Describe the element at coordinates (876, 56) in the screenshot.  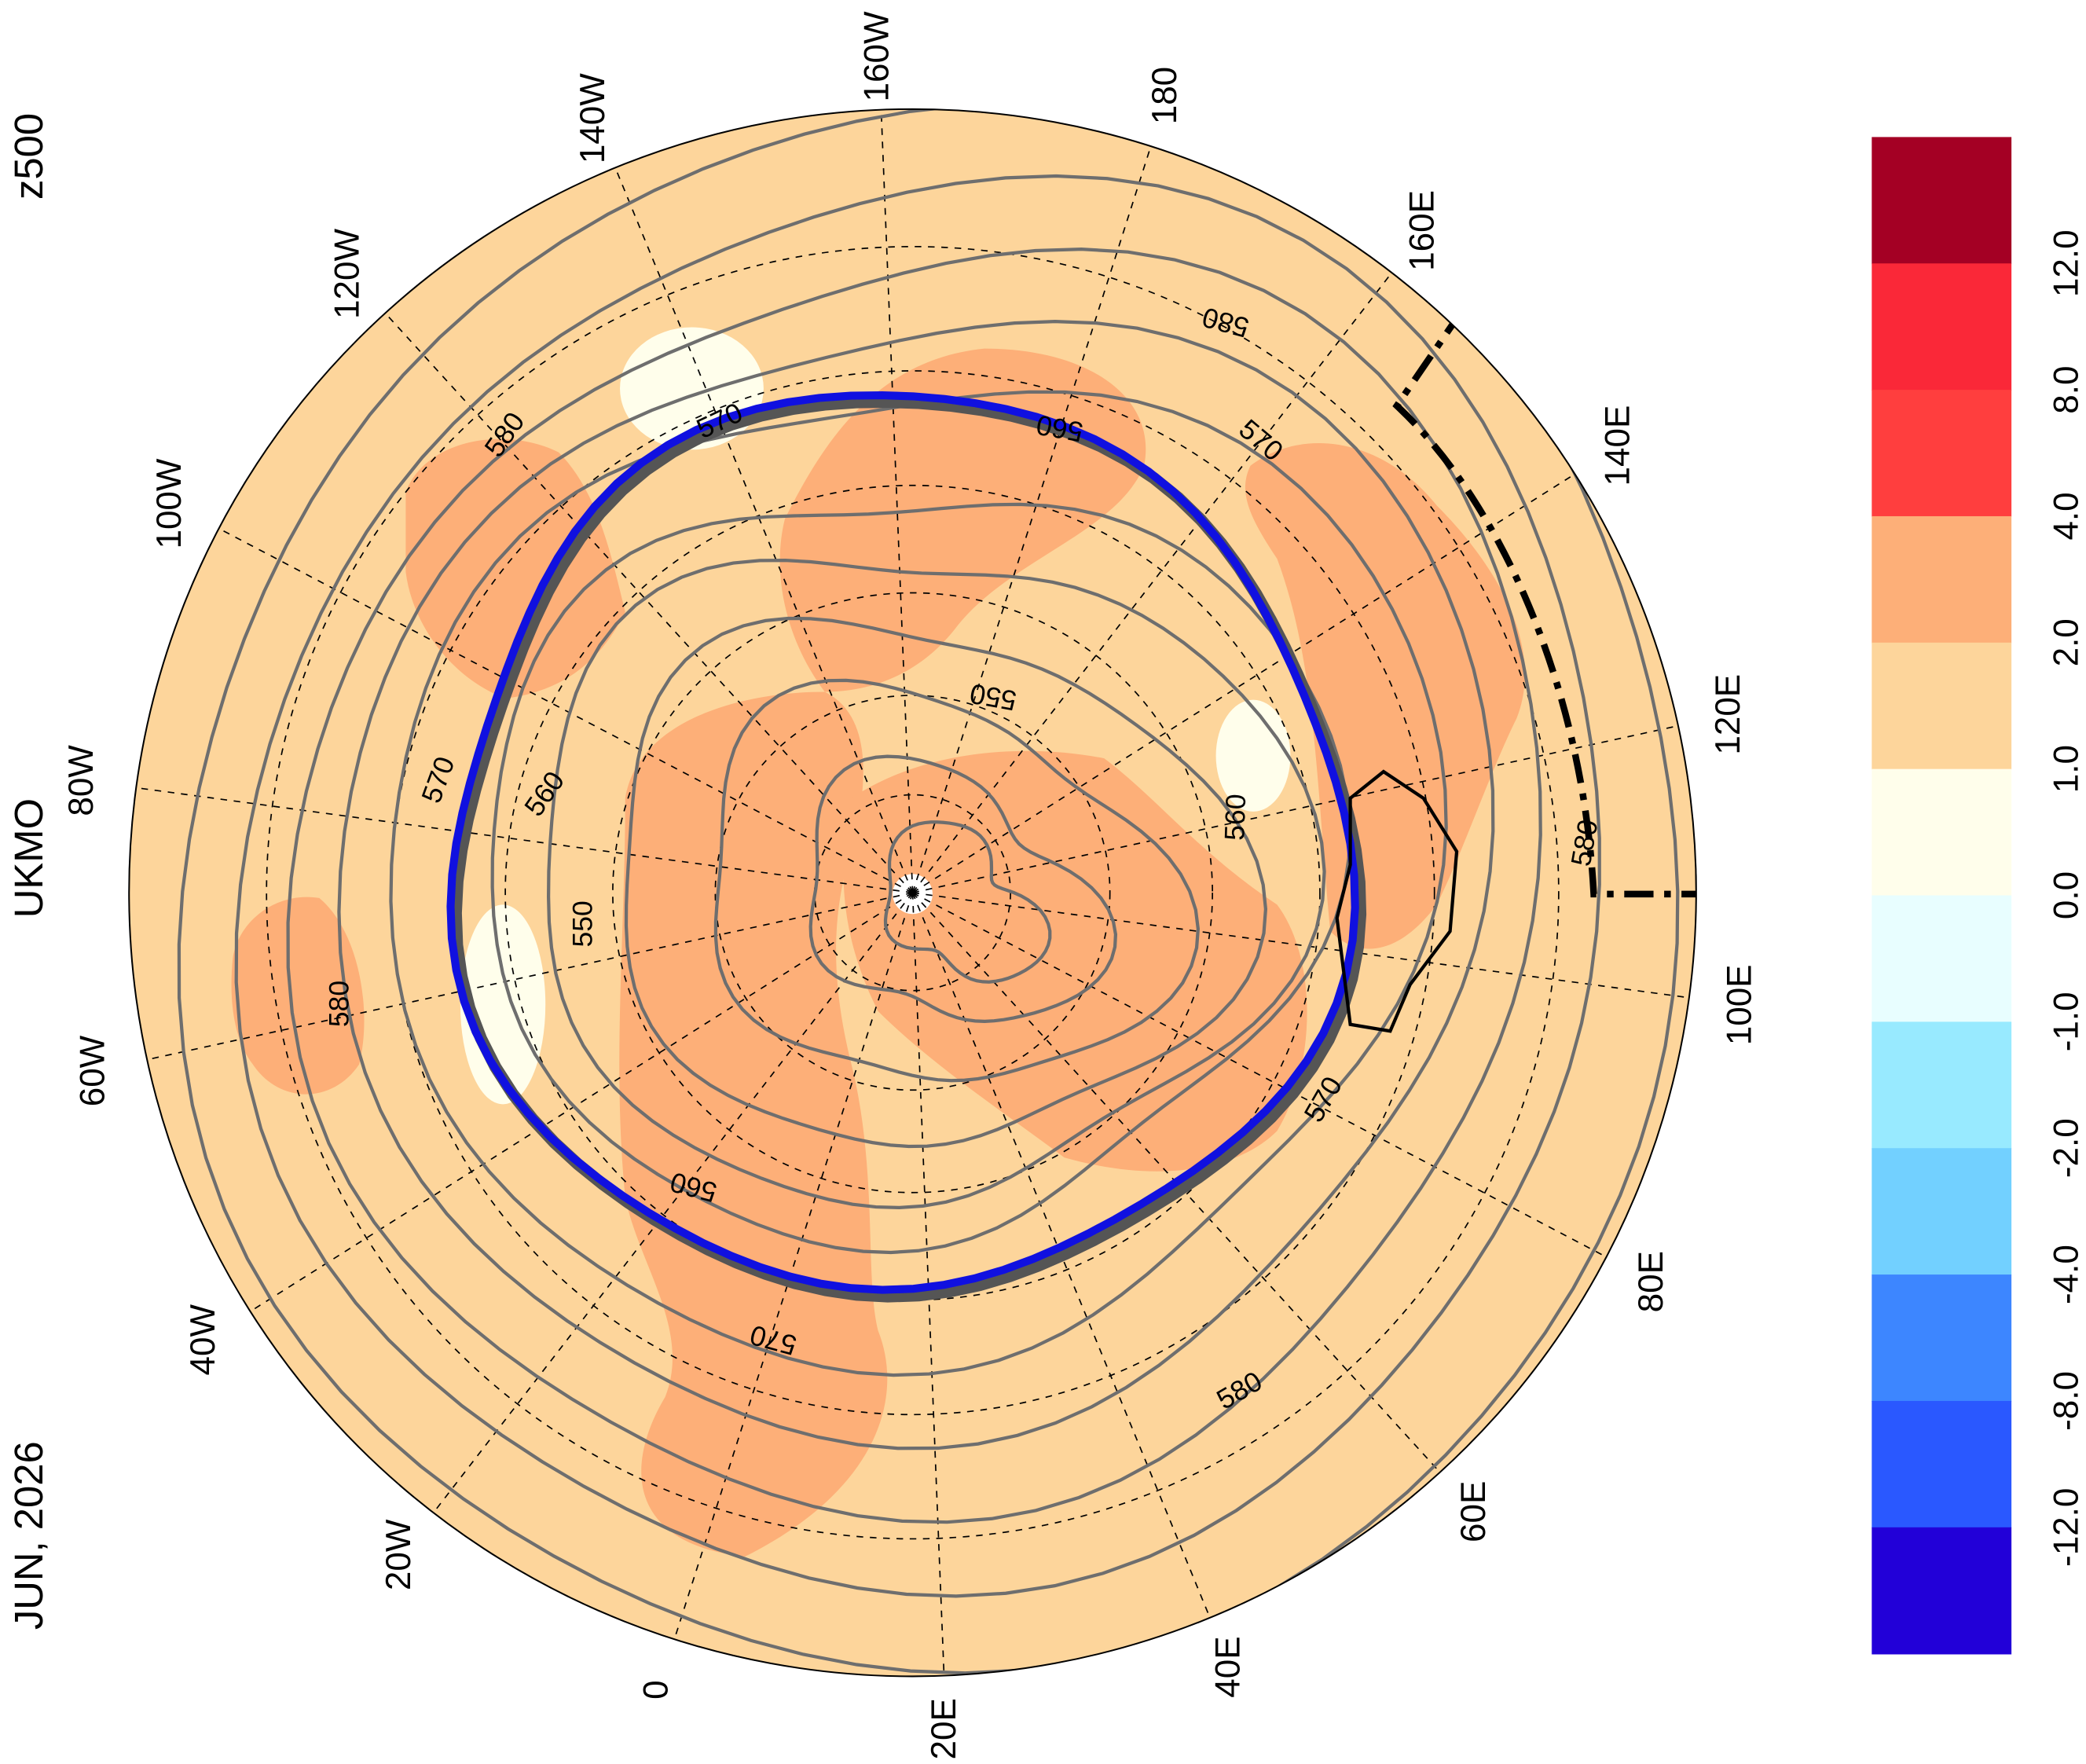
I see `longitude-label: 160W` at that location.